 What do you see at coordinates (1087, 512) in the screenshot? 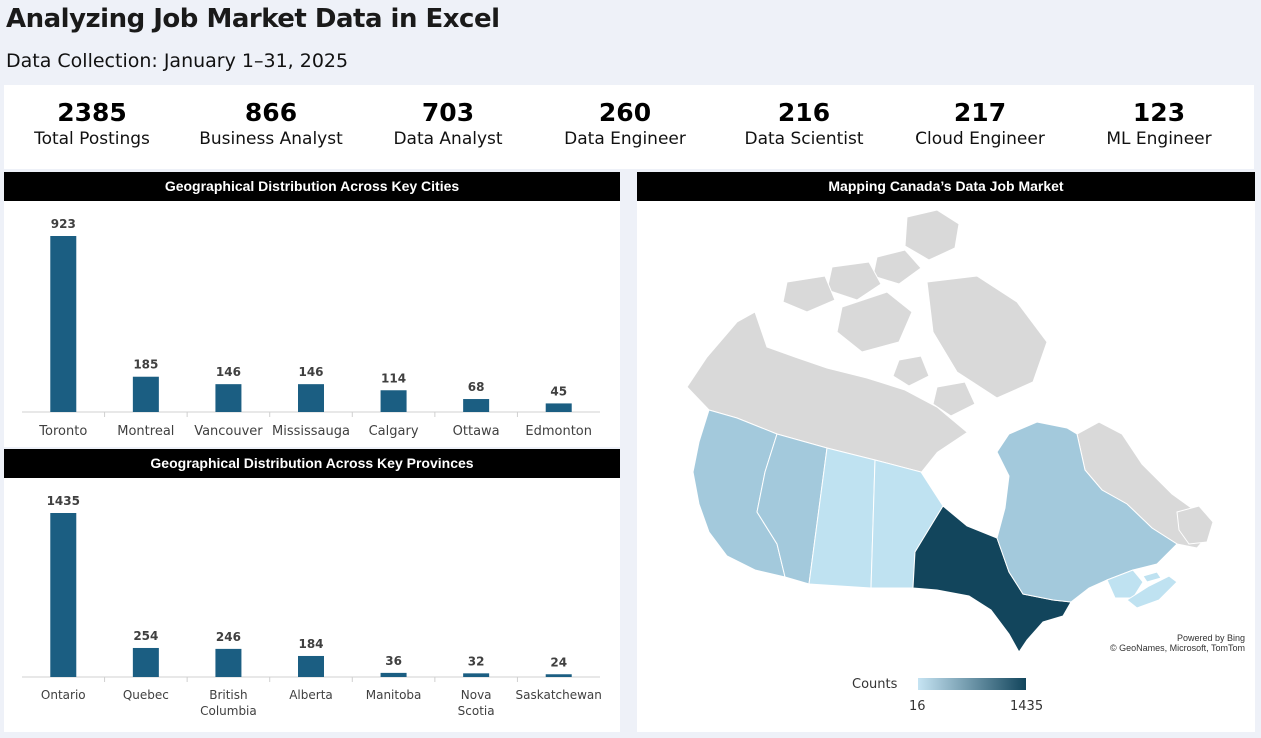
I see `quebec` at bounding box center [1087, 512].